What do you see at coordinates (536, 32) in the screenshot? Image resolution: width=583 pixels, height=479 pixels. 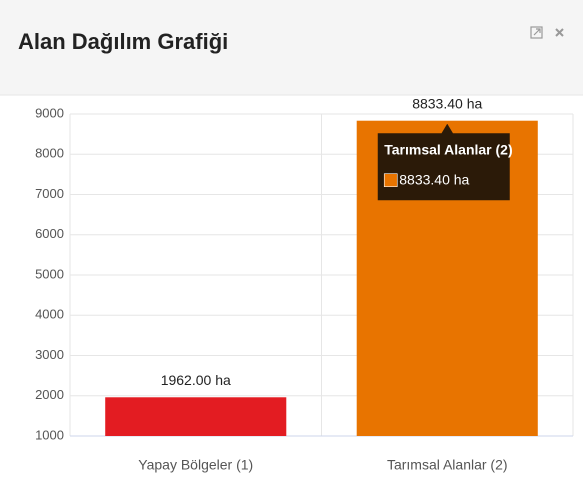 I see `expand-icon` at bounding box center [536, 32].